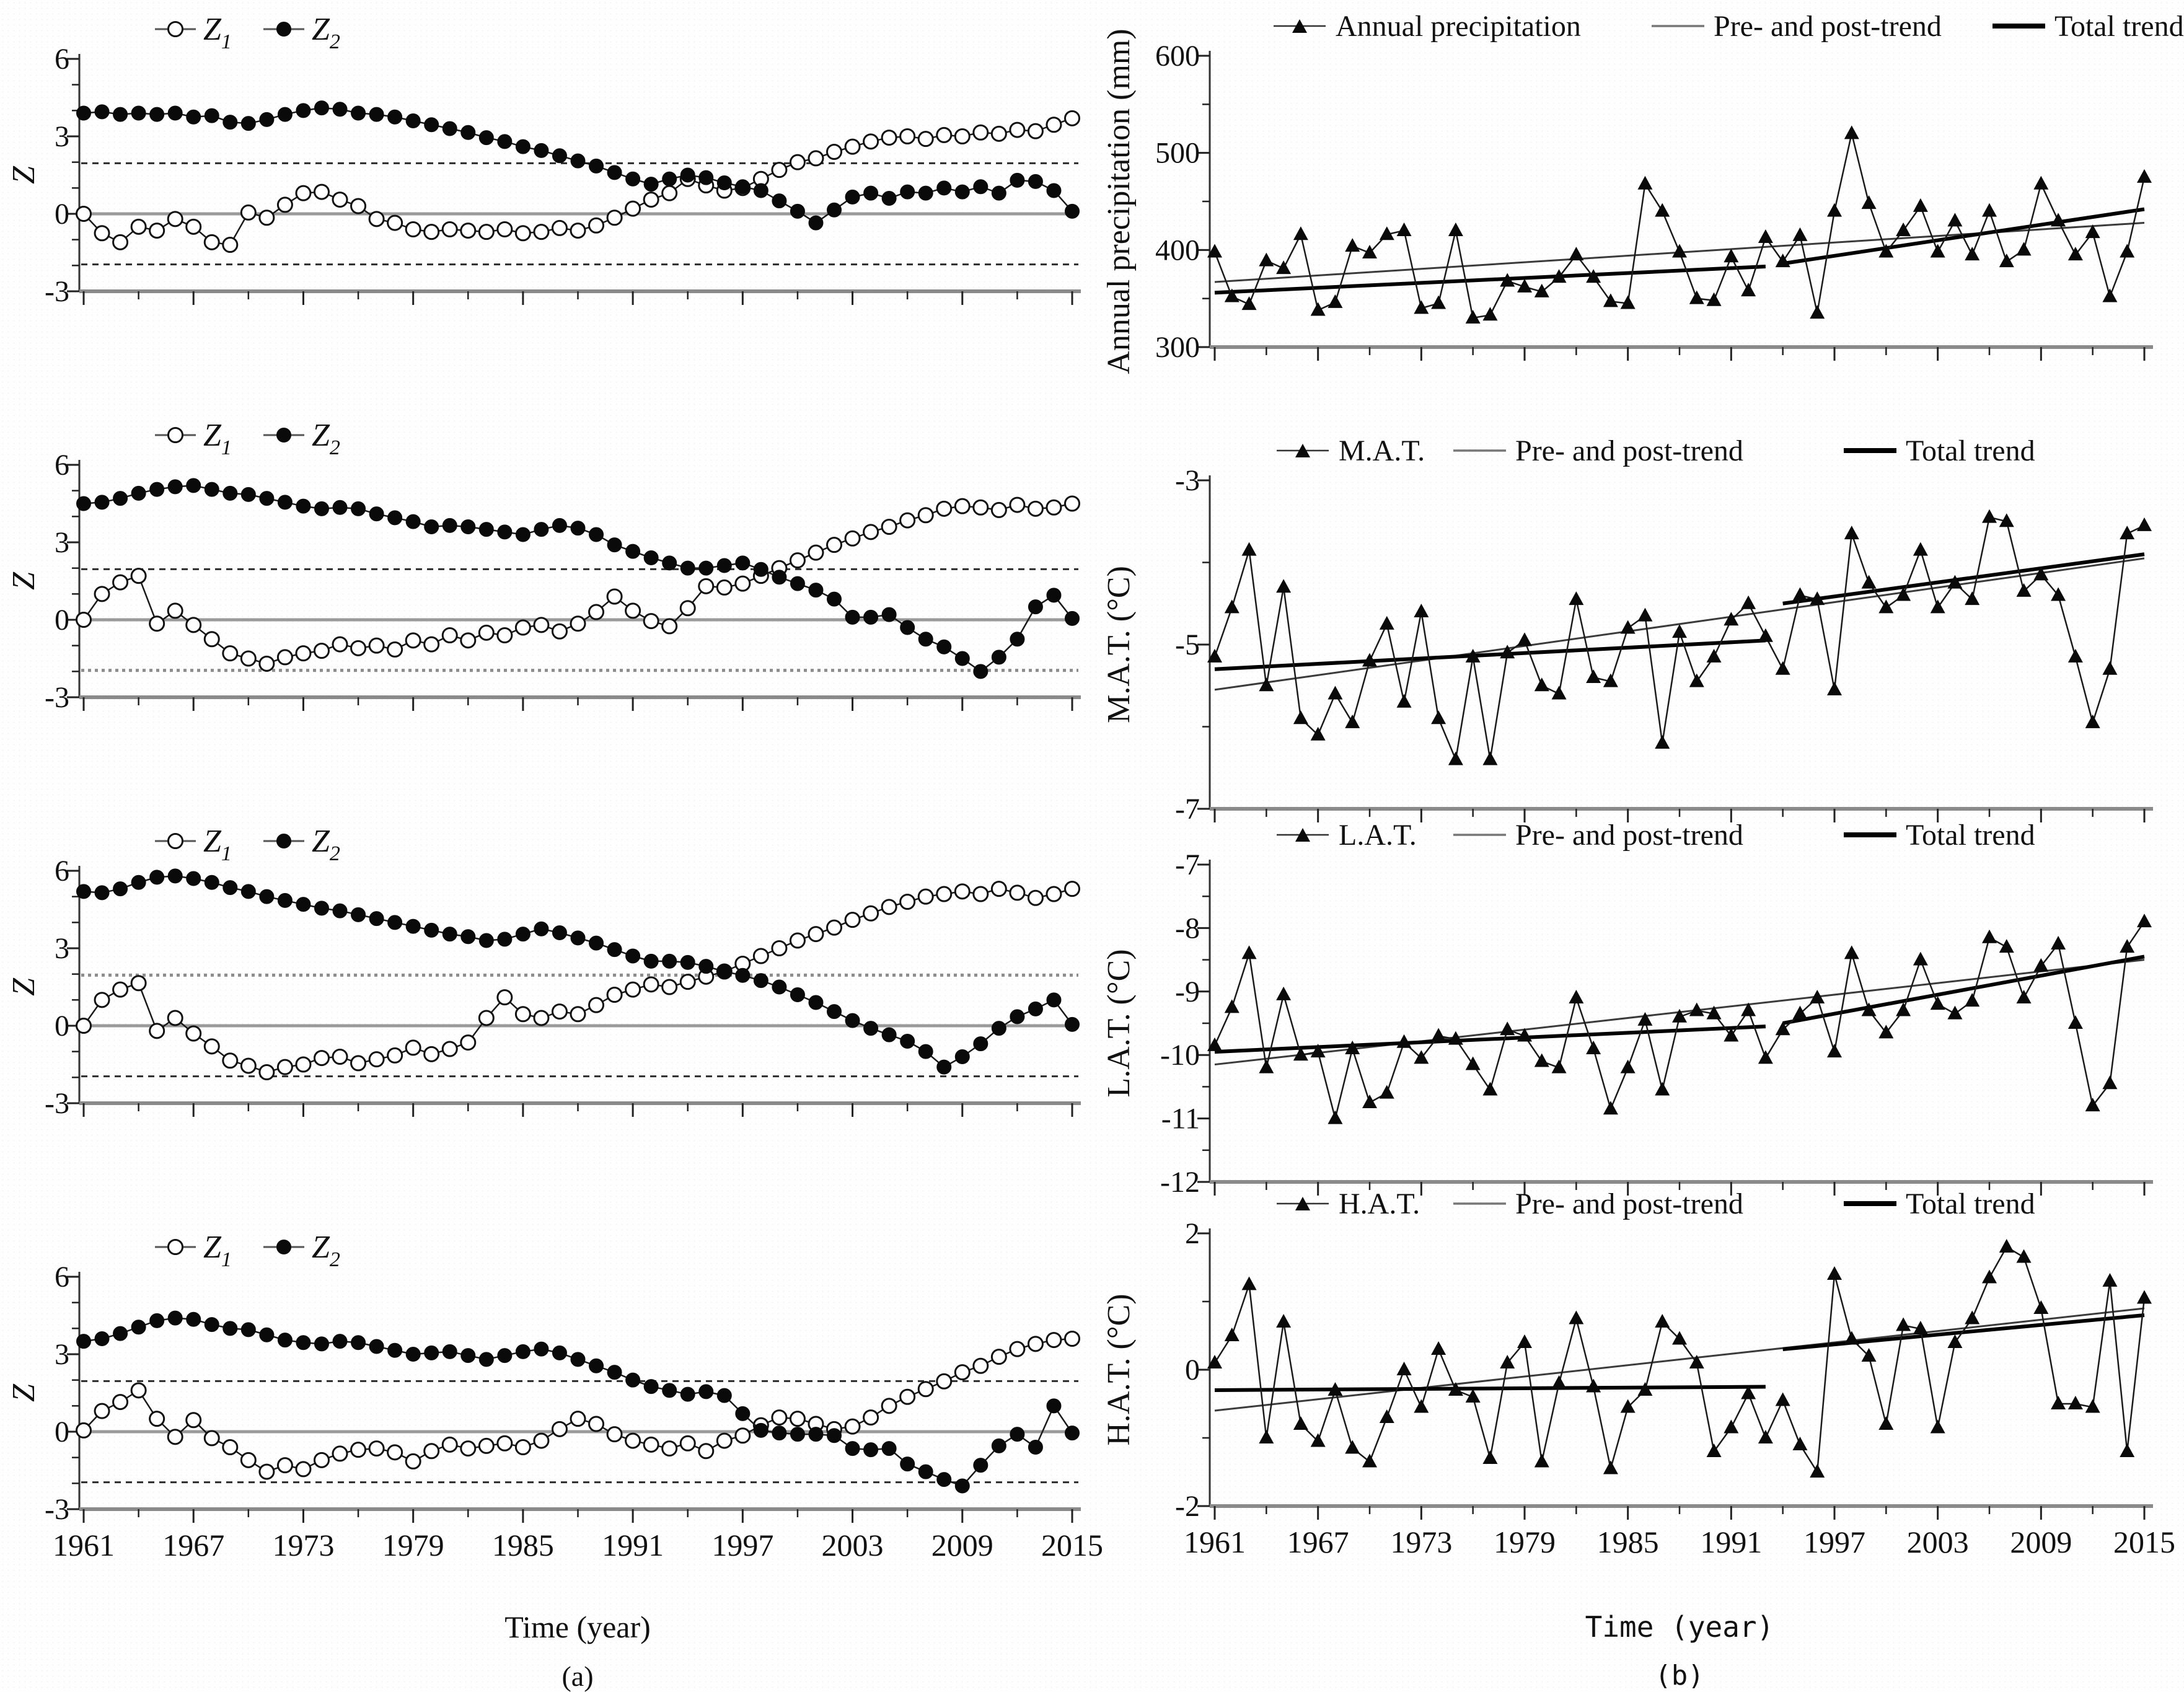 Image resolution: width=2184 pixels, height=1692 pixels. Describe the element at coordinates (1119, 644) in the screenshot. I see `y-axis-title: M.A.T. (°C)` at that location.